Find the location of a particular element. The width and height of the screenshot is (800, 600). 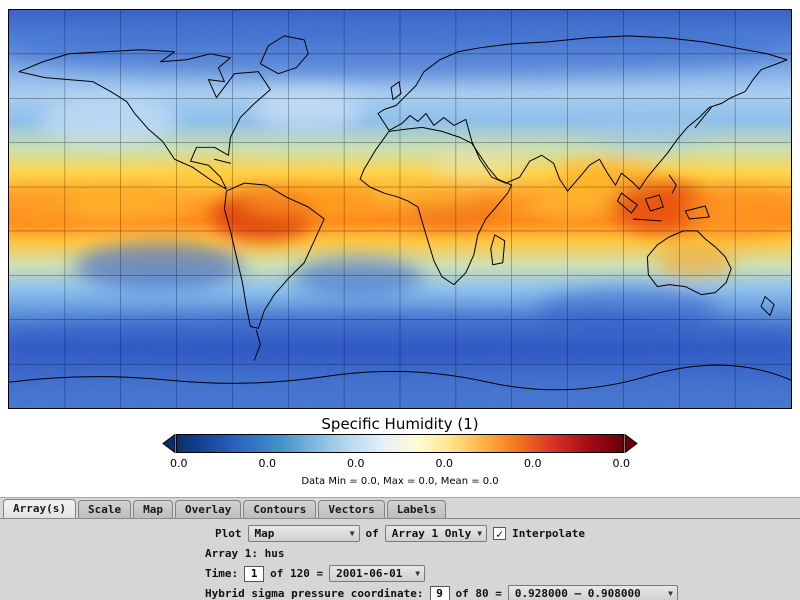

level-index-field is located at coordinates (439, 592).